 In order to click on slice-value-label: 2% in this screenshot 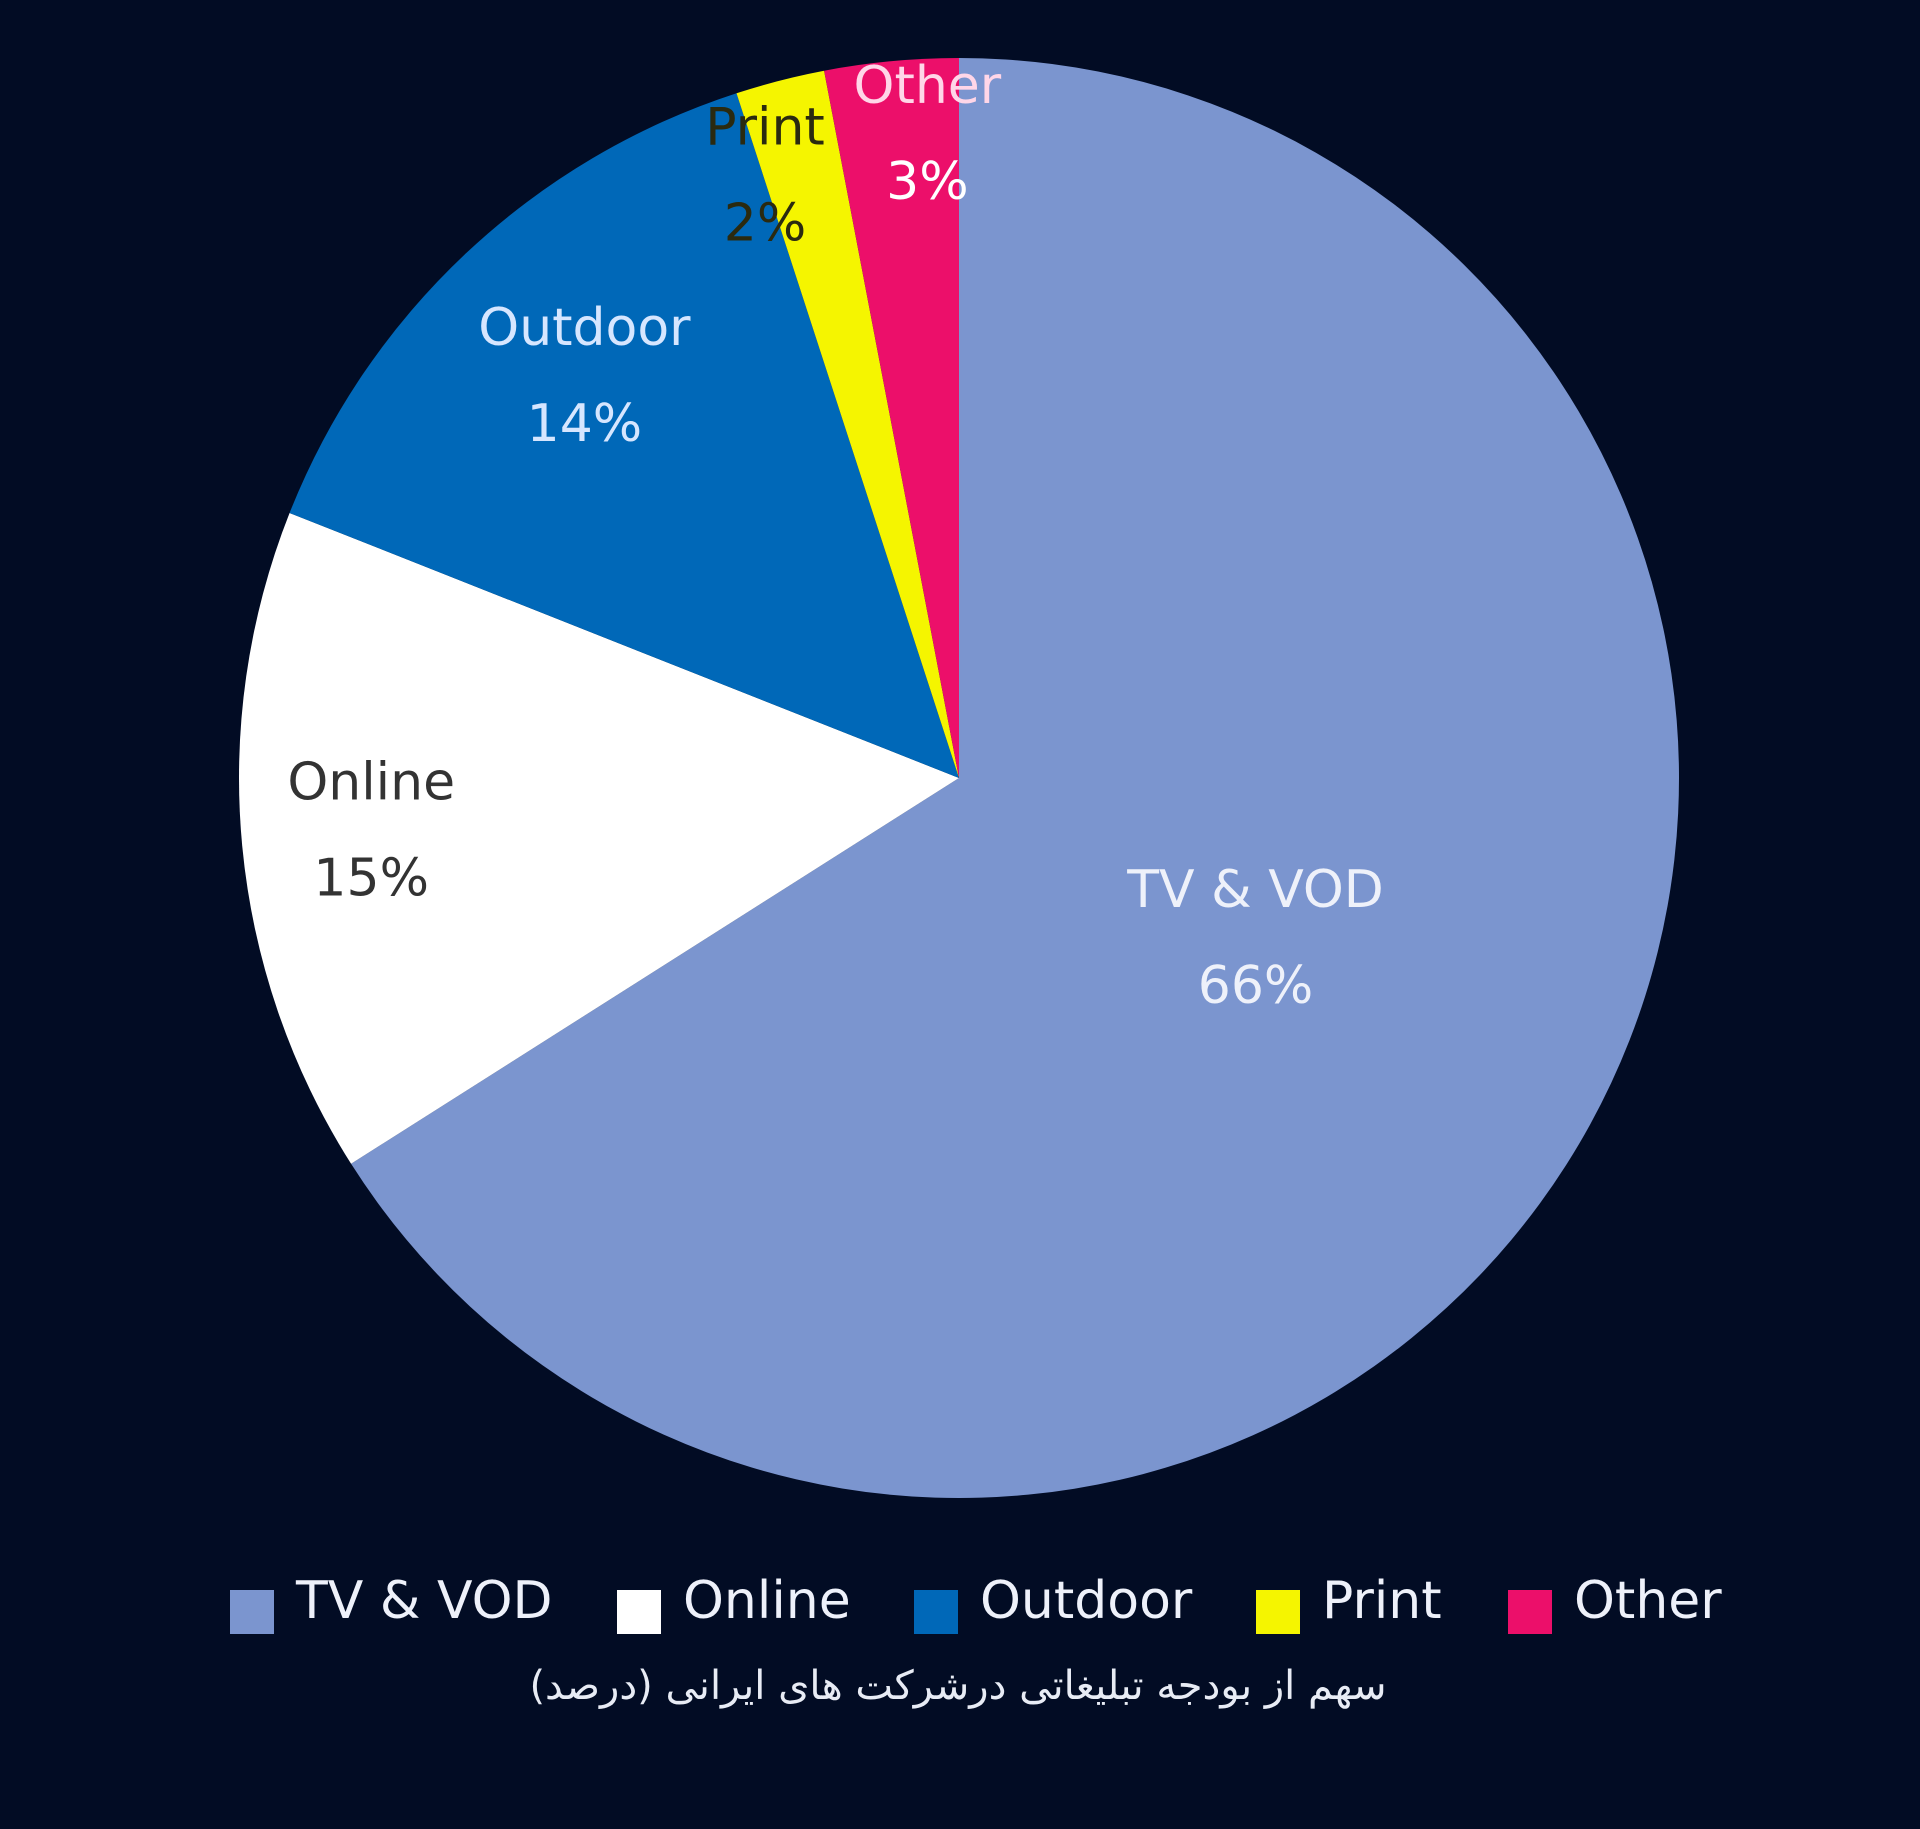, I will do `click(765, 223)`.